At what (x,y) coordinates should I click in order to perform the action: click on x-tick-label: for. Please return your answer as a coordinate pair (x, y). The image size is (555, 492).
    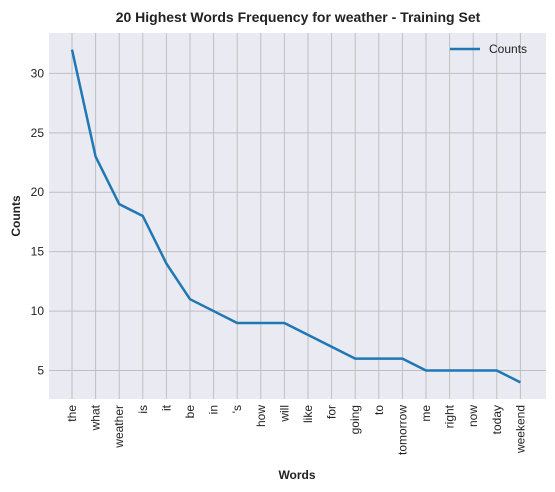
    Looking at the image, I should click on (332, 412).